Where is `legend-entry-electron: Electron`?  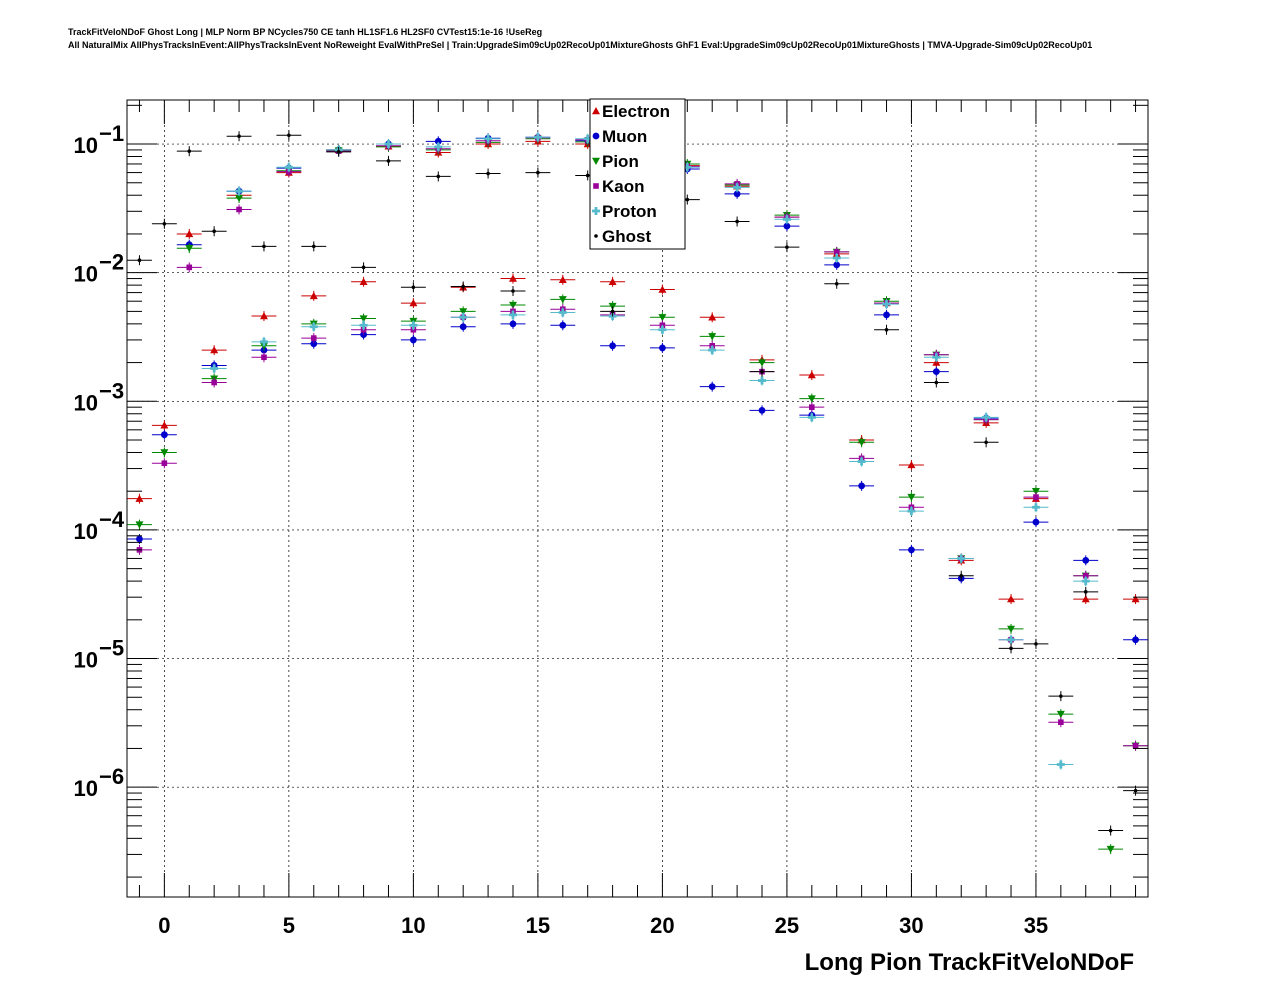 legend-entry-electron: Electron is located at coordinates (631, 111).